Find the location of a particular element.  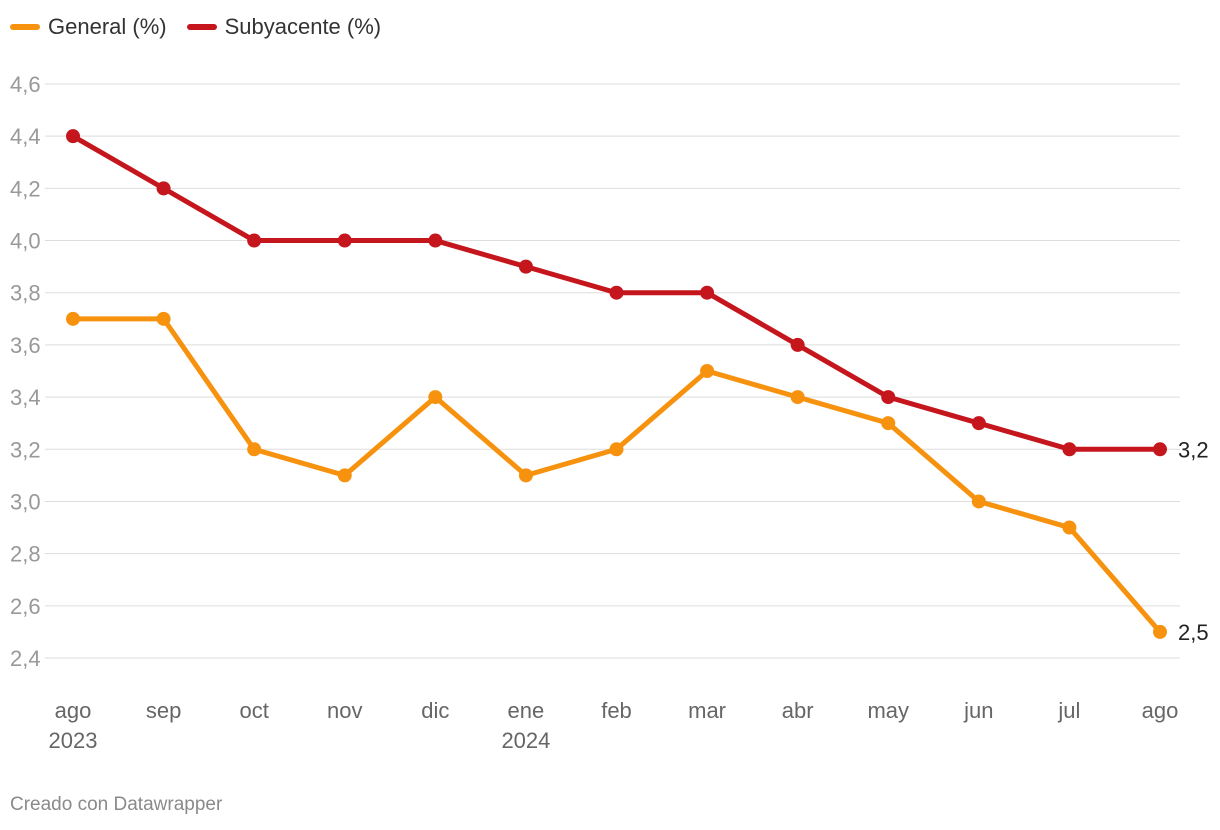

x-tick-label: abr is located at coordinates (798, 710).